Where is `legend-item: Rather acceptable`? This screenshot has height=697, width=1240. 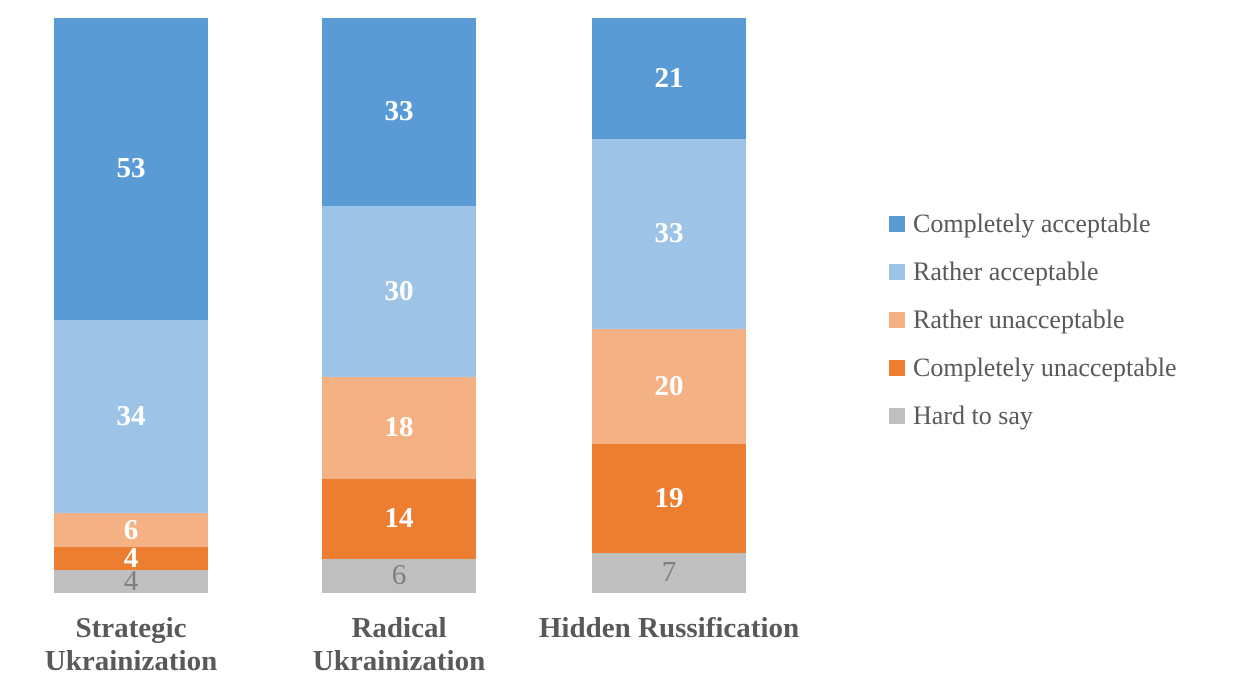 legend-item: Rather acceptable is located at coordinates (1033, 272).